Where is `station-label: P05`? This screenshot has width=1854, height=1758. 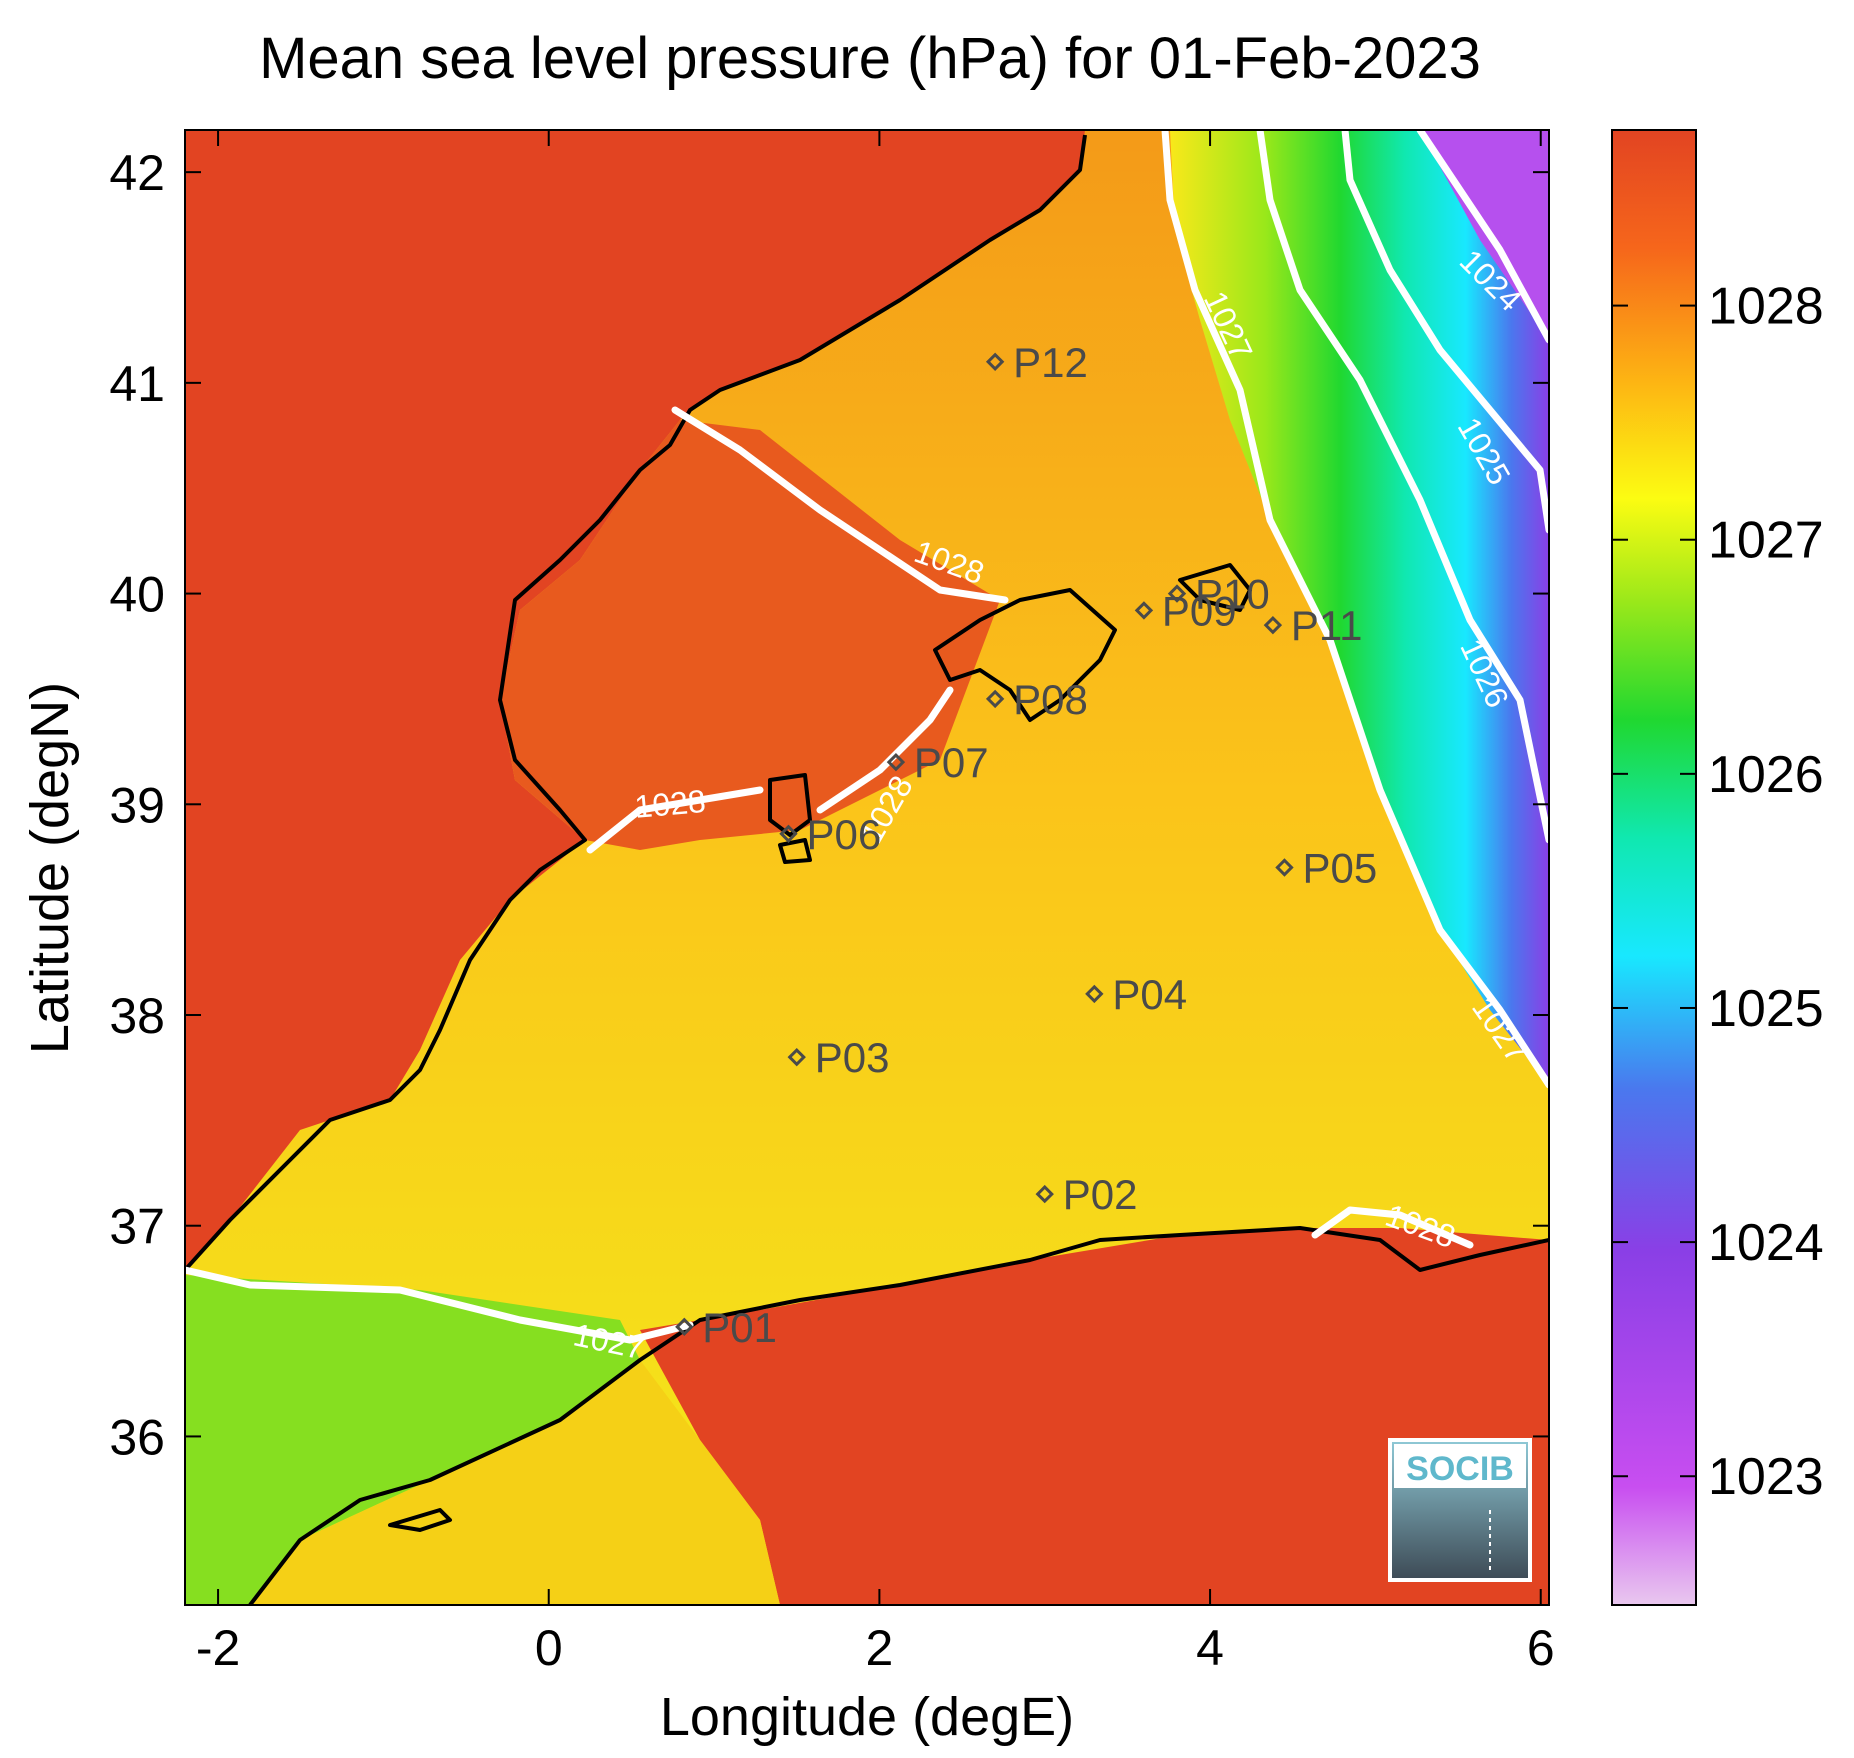
station-label: P05 is located at coordinates (1339, 868).